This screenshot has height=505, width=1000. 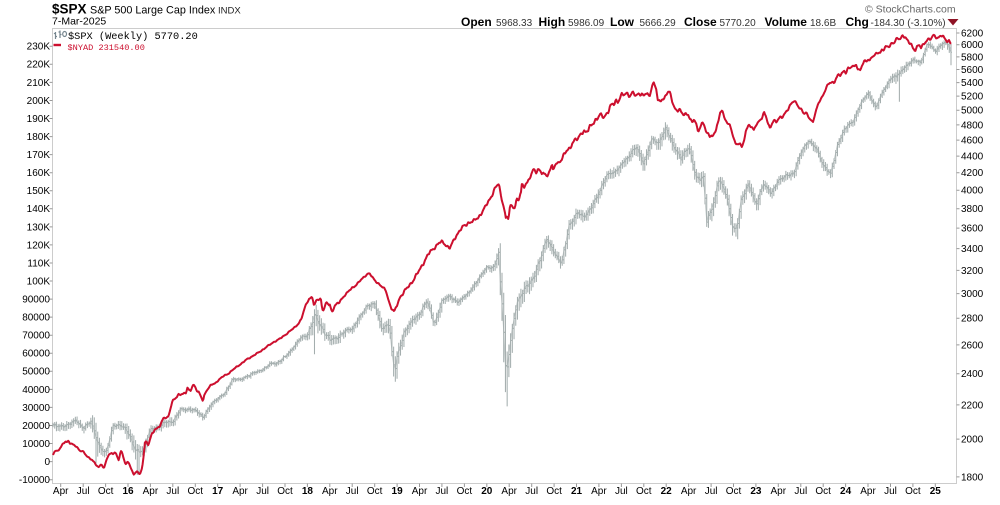 I want to click on svg-text: $SPX (Weekly) 5770.20, so click(x=133, y=37).